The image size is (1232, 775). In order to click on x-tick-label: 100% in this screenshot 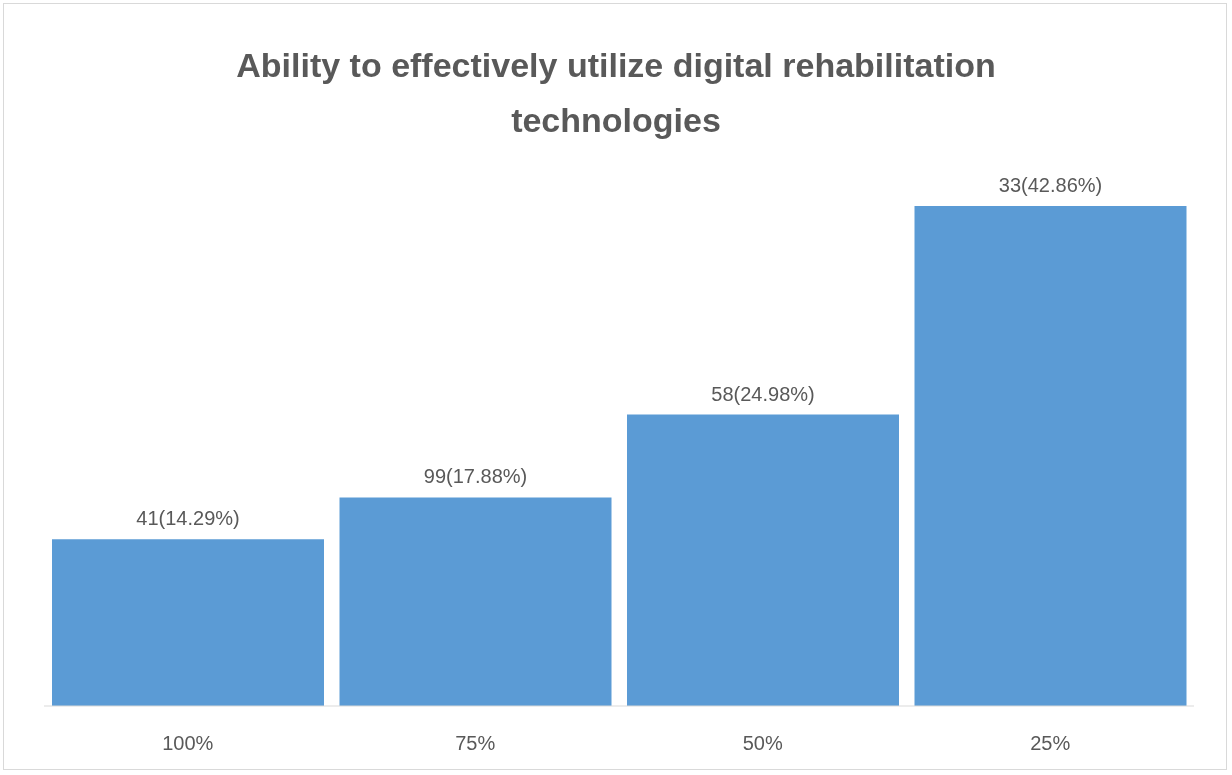, I will do `click(188, 743)`.